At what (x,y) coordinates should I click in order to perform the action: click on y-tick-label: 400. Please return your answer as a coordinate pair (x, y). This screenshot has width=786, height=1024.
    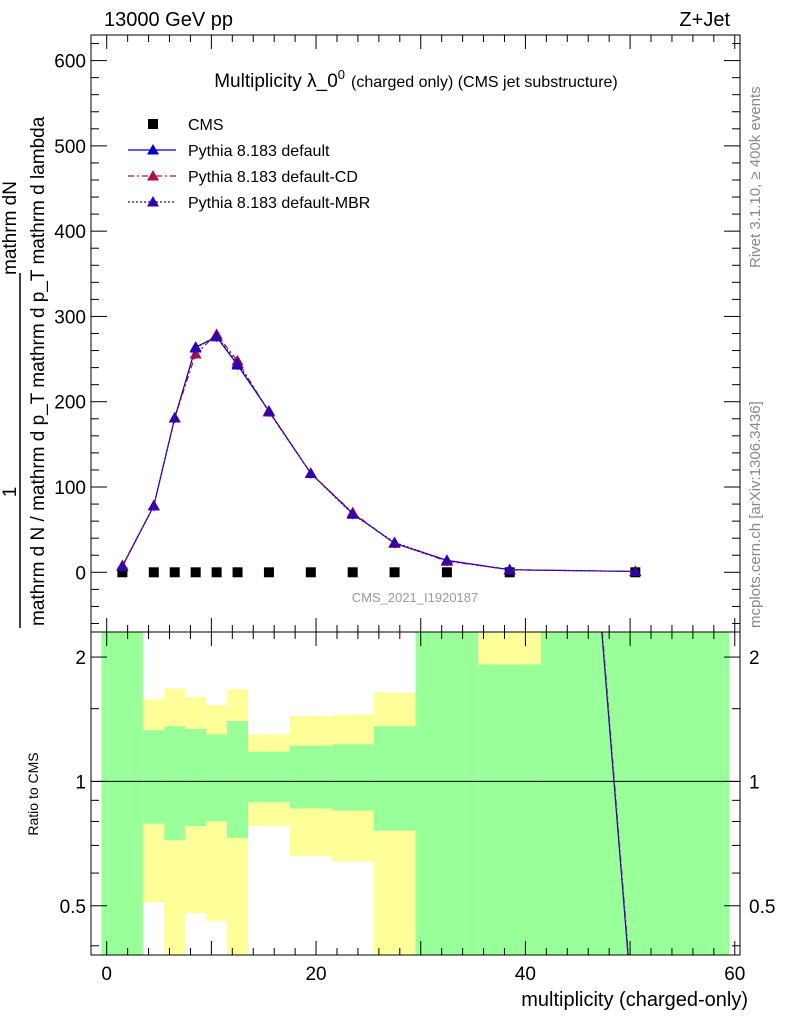
    Looking at the image, I should click on (70, 232).